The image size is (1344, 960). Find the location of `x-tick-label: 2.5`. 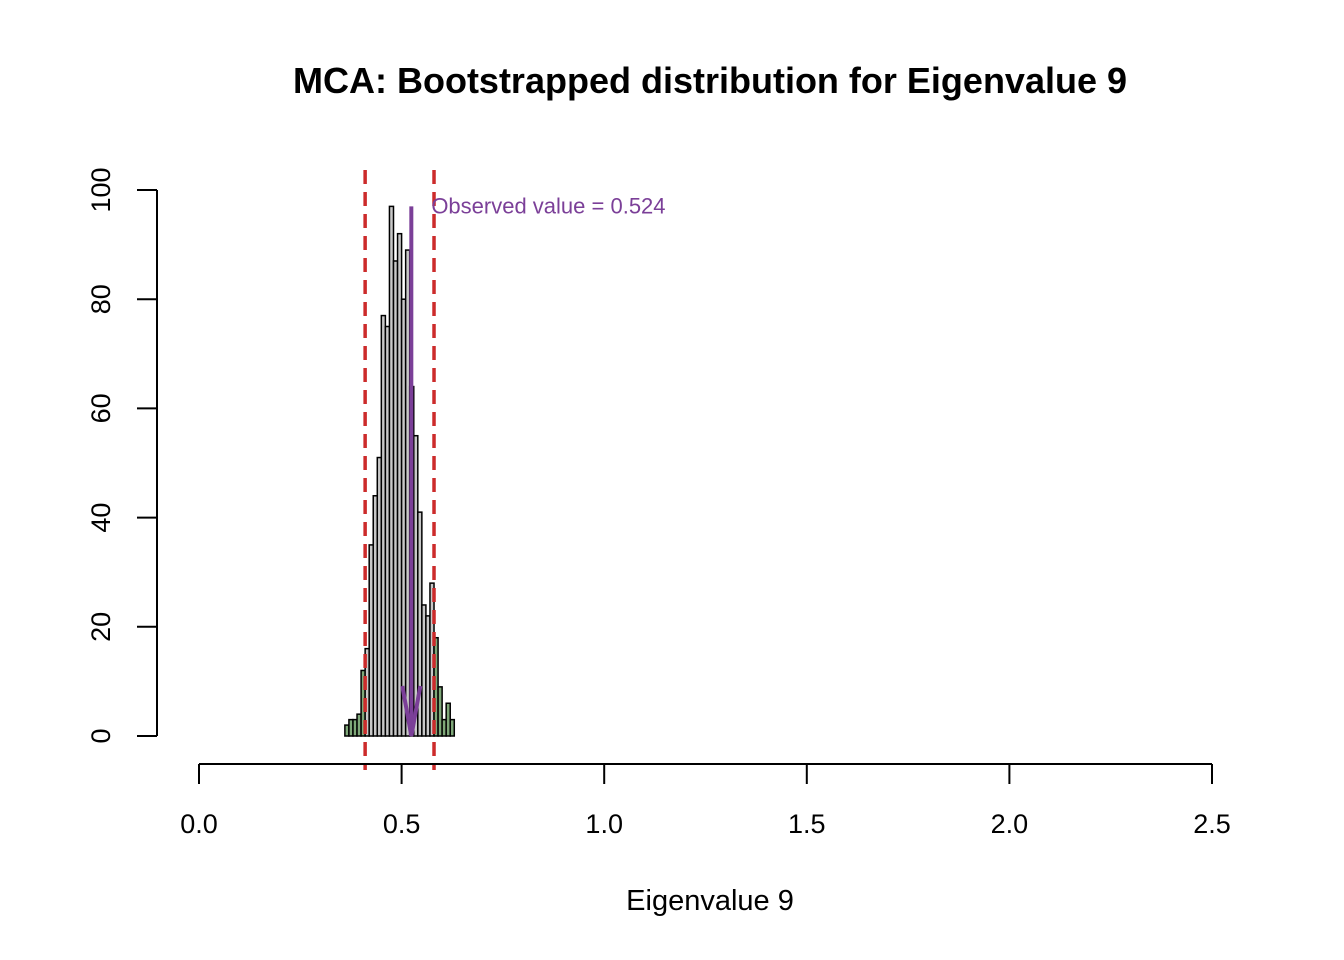

x-tick-label: 2.5 is located at coordinates (1212, 824).